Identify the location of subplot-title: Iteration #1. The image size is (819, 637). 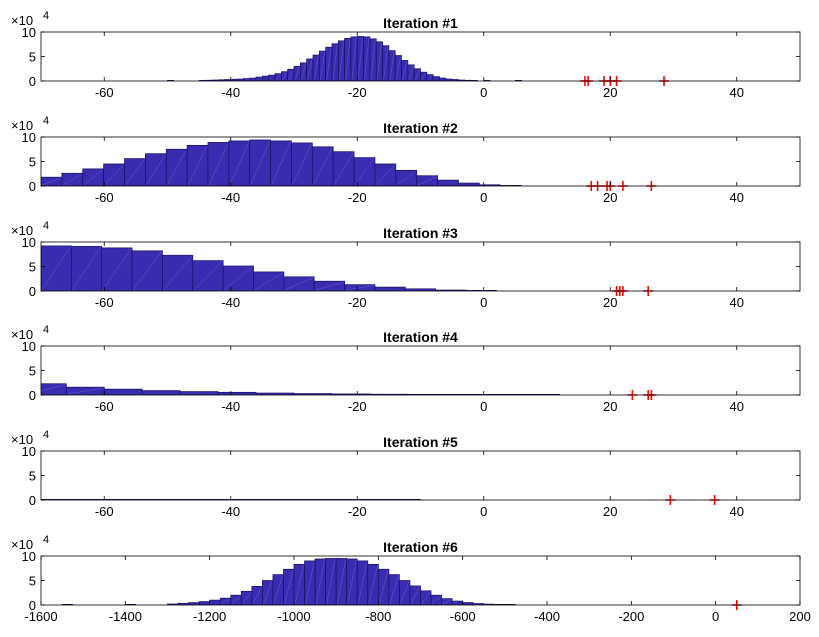
(420, 23).